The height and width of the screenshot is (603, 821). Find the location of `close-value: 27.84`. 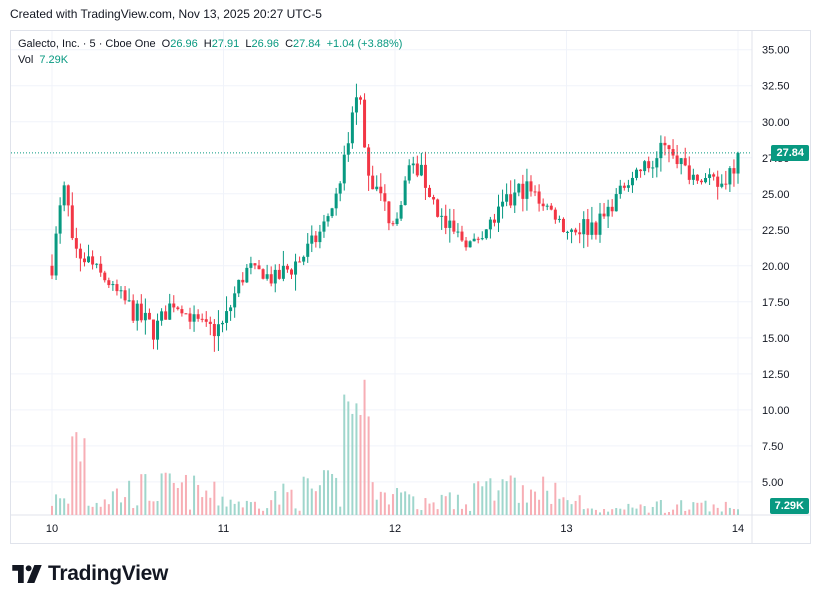

close-value: 27.84 is located at coordinates (307, 44).